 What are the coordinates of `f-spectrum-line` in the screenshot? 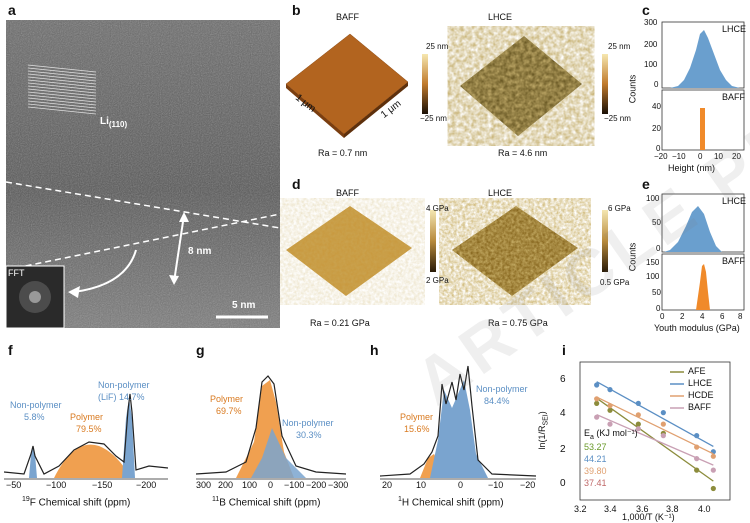 It's located at (86, 434).